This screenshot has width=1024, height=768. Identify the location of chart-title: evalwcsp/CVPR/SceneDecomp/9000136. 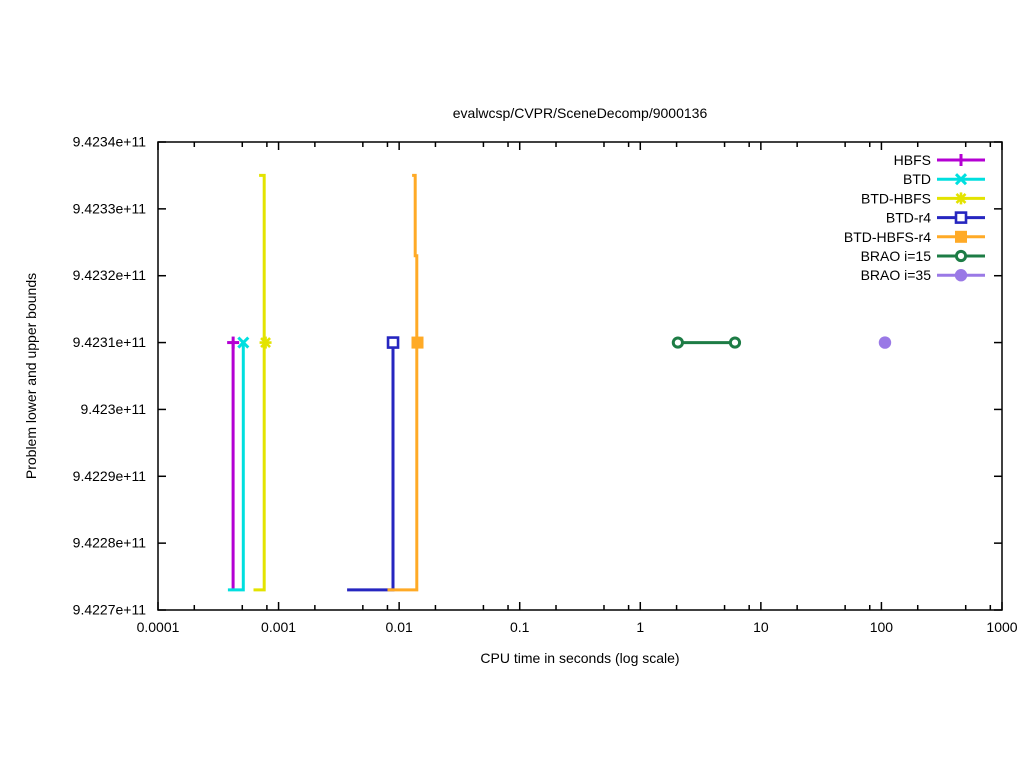
(580, 113).